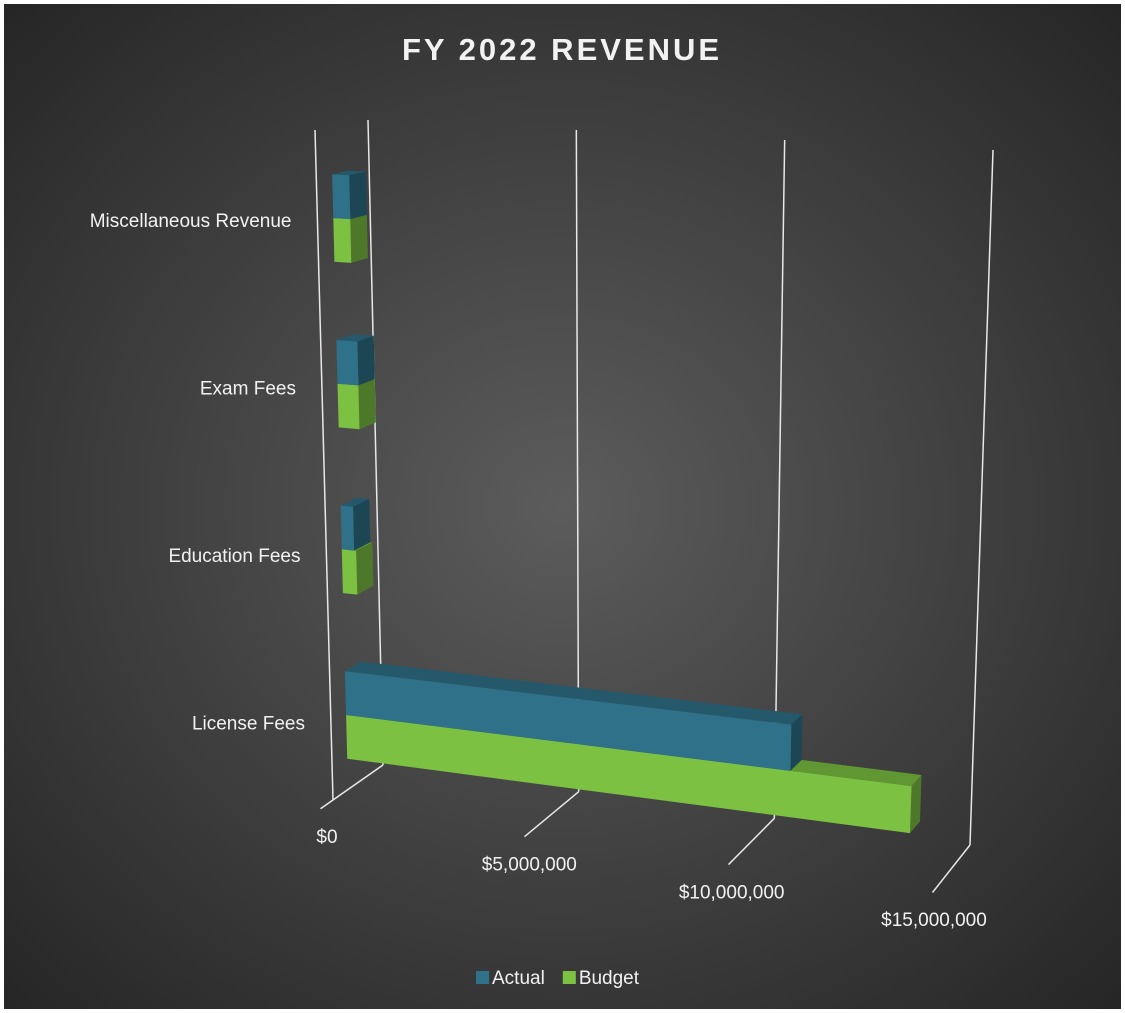 Image resolution: width=1125 pixels, height=1013 pixels. I want to click on x-tick-label: $10,000,000, so click(732, 892).